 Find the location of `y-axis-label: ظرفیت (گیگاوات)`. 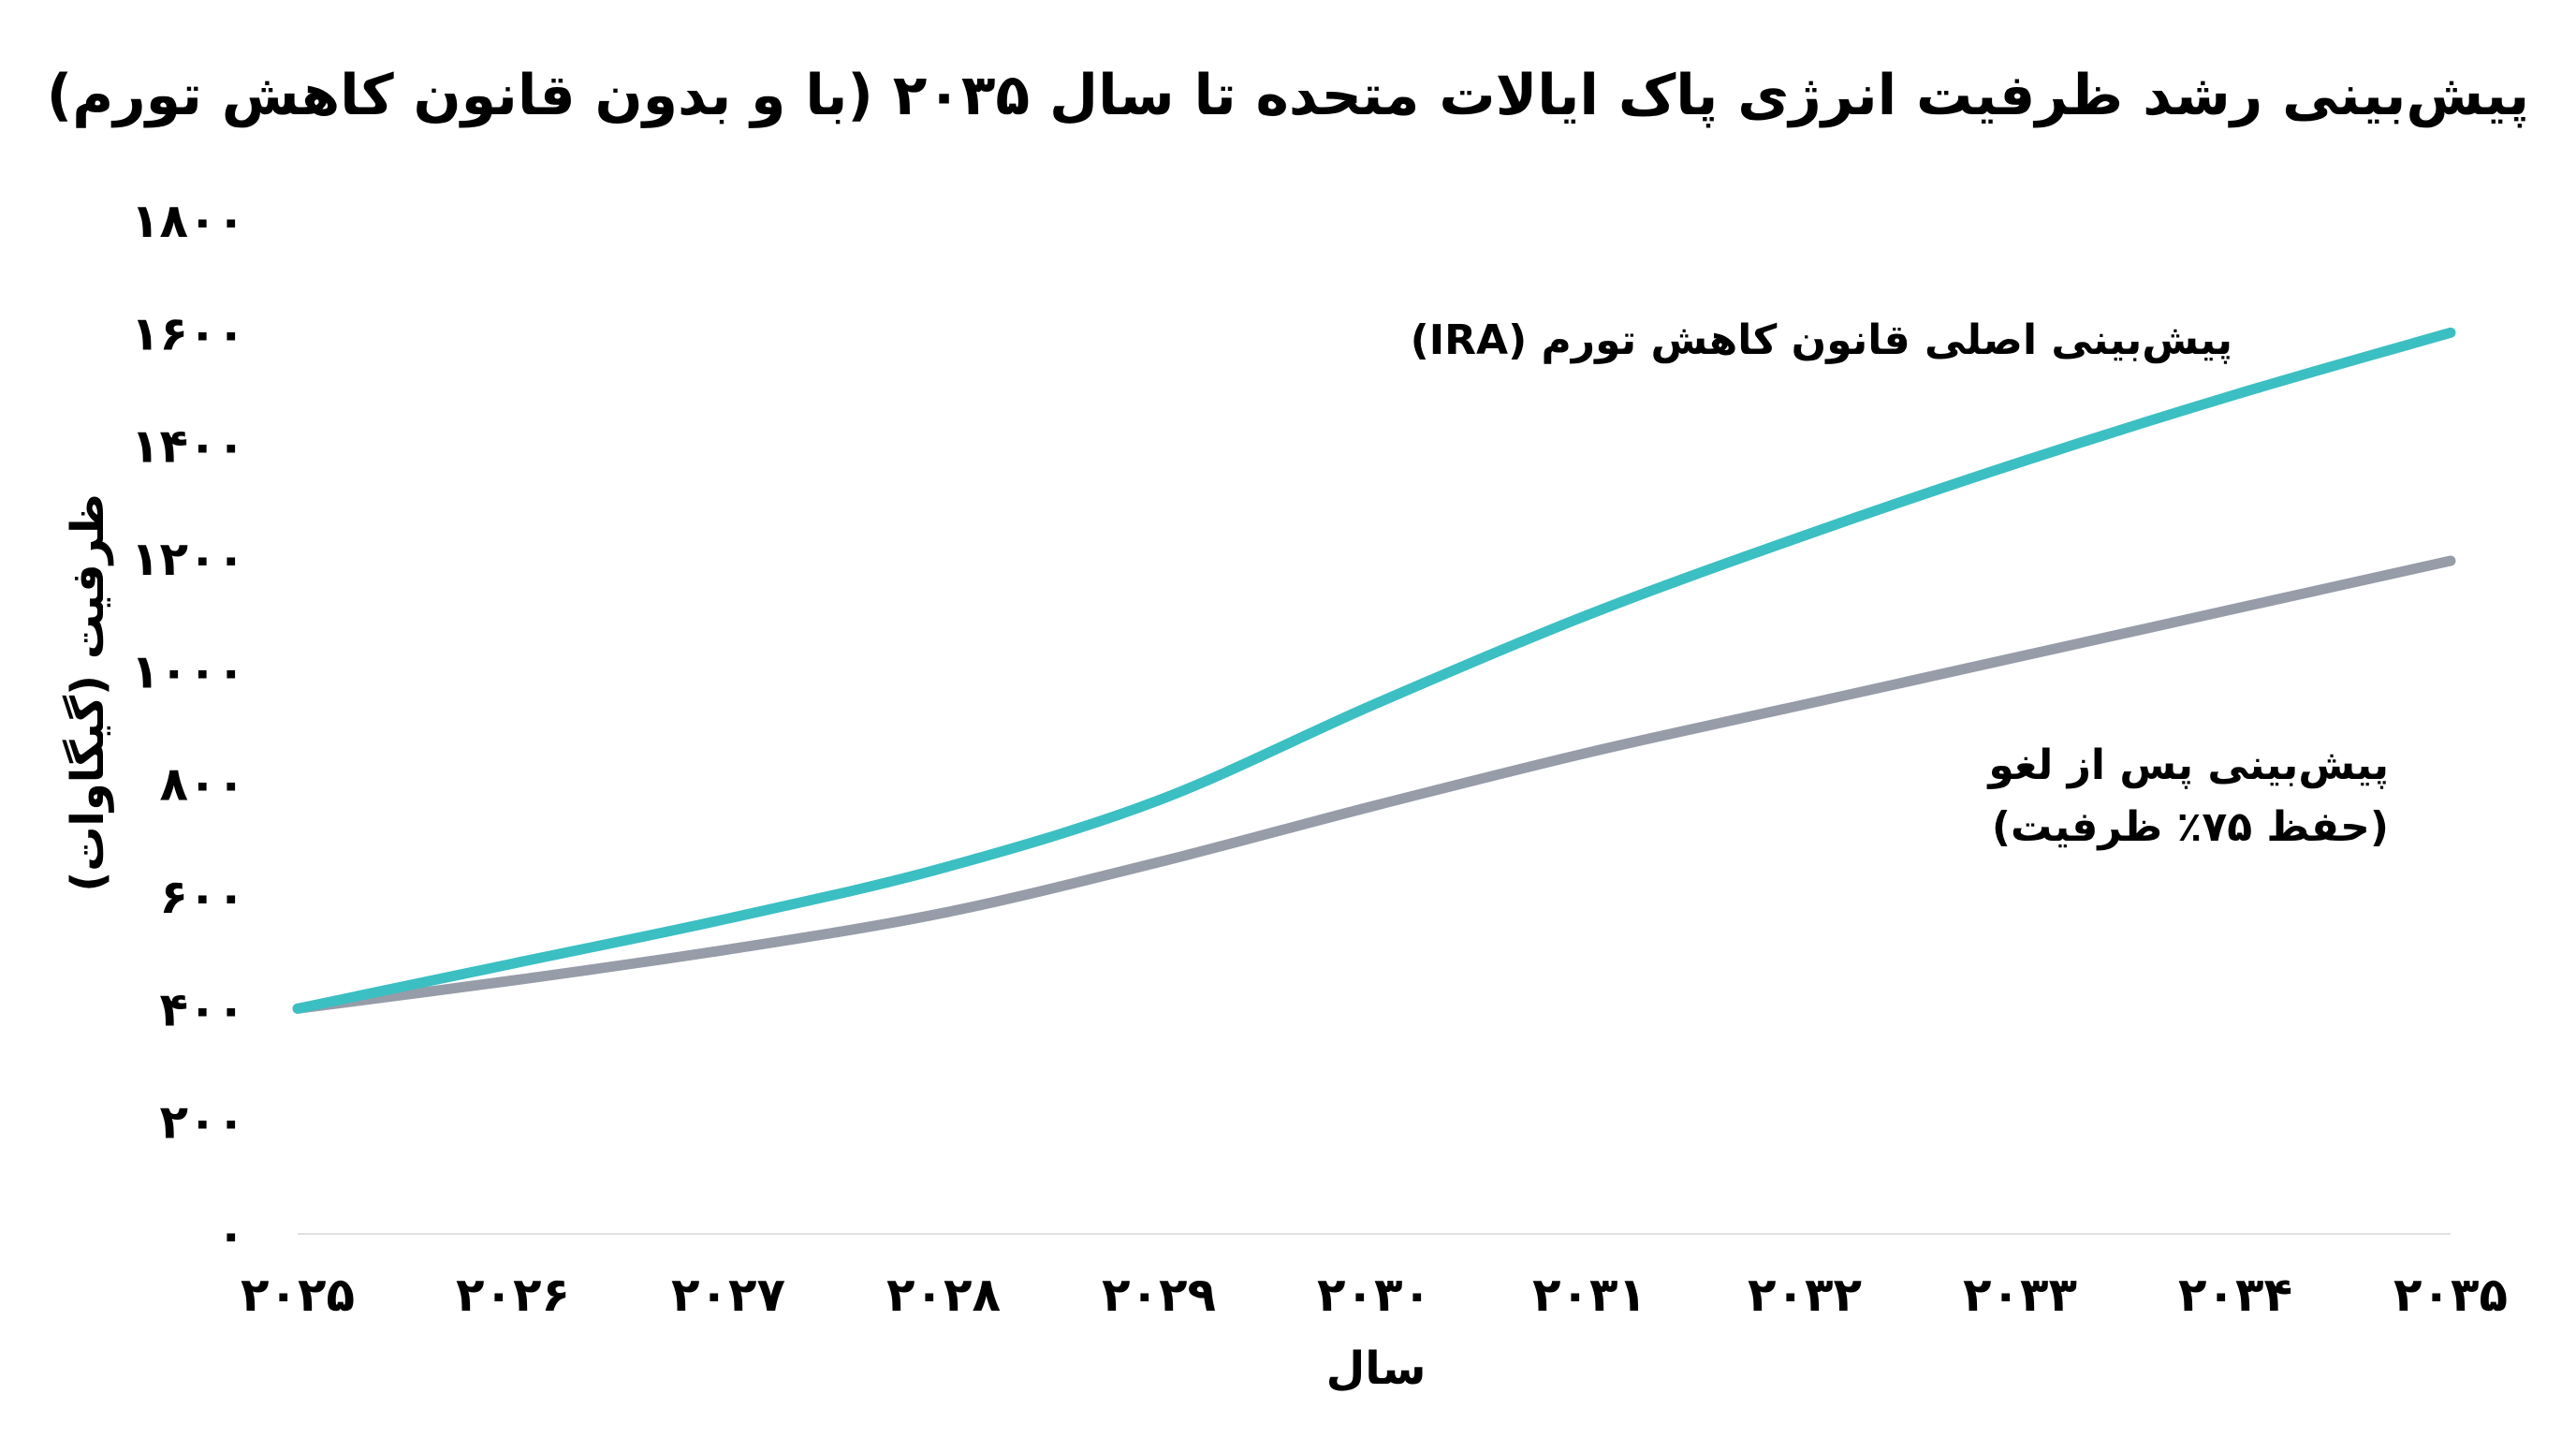

y-axis-label: ظرفیت (گیگاوات) is located at coordinates (88, 692).